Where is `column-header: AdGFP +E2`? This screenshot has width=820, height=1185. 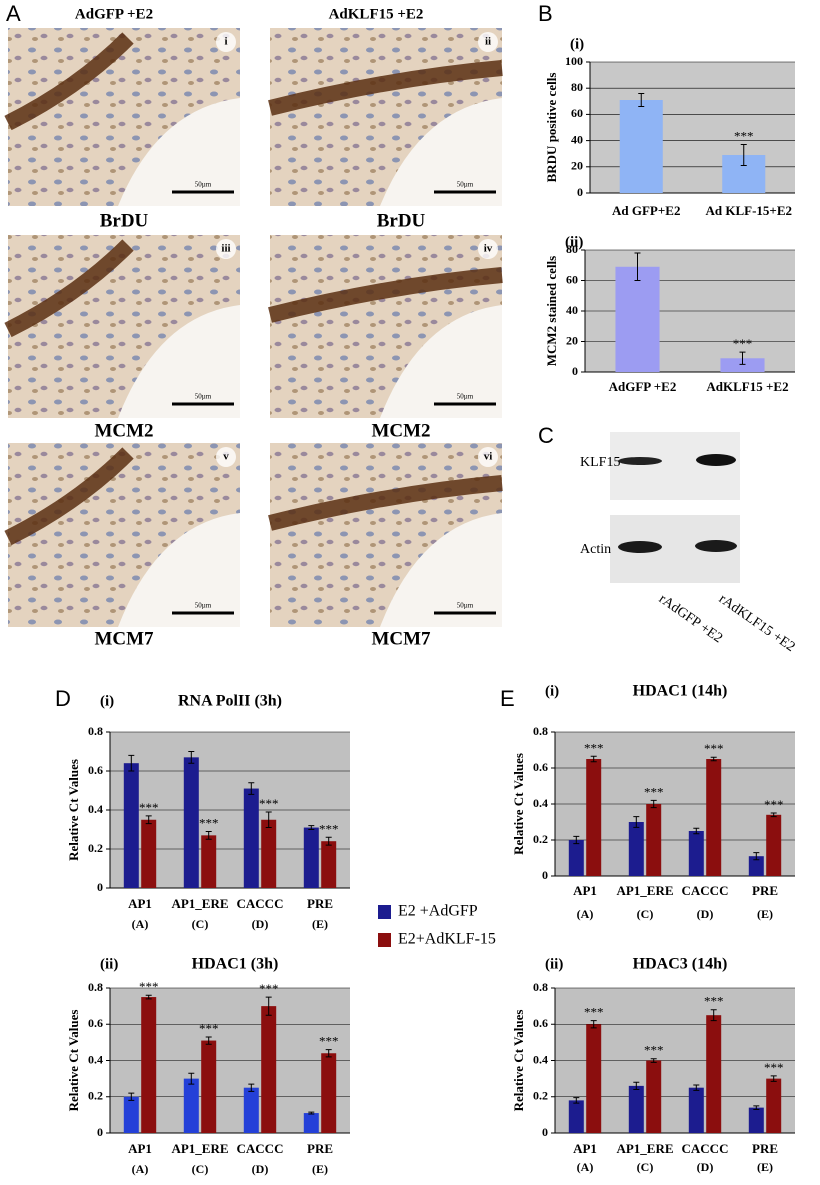
column-header: AdGFP +E2 is located at coordinates (114, 14).